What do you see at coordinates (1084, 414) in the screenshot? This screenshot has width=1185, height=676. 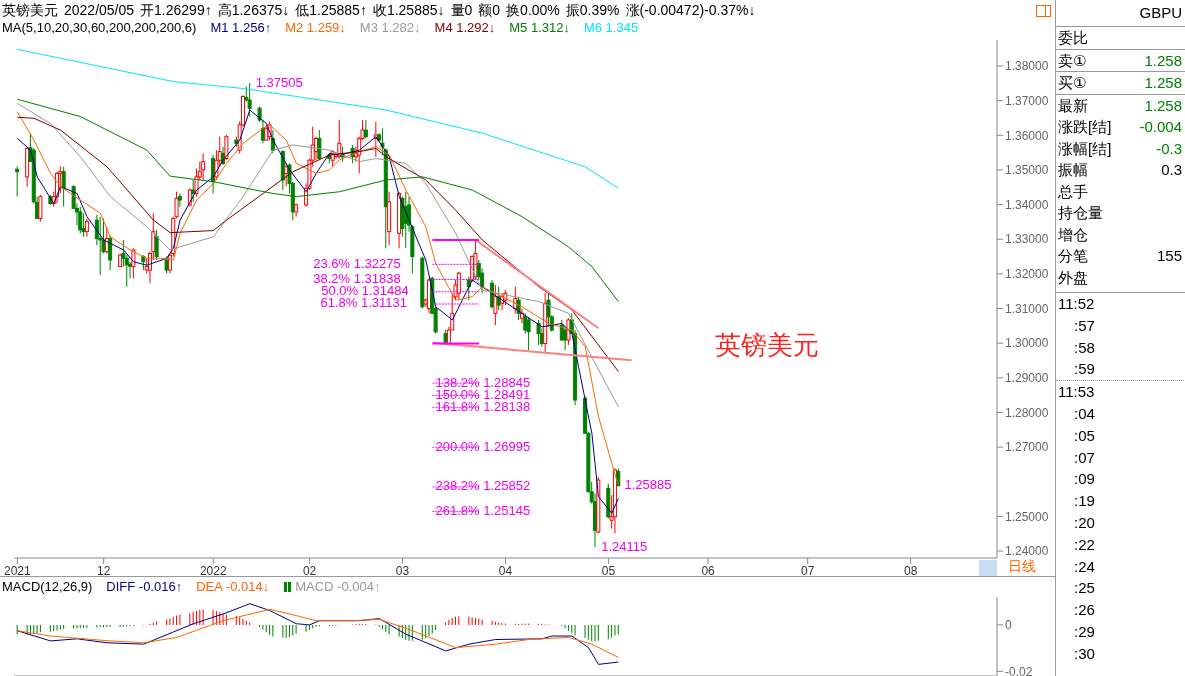 I see `text: :04` at bounding box center [1084, 414].